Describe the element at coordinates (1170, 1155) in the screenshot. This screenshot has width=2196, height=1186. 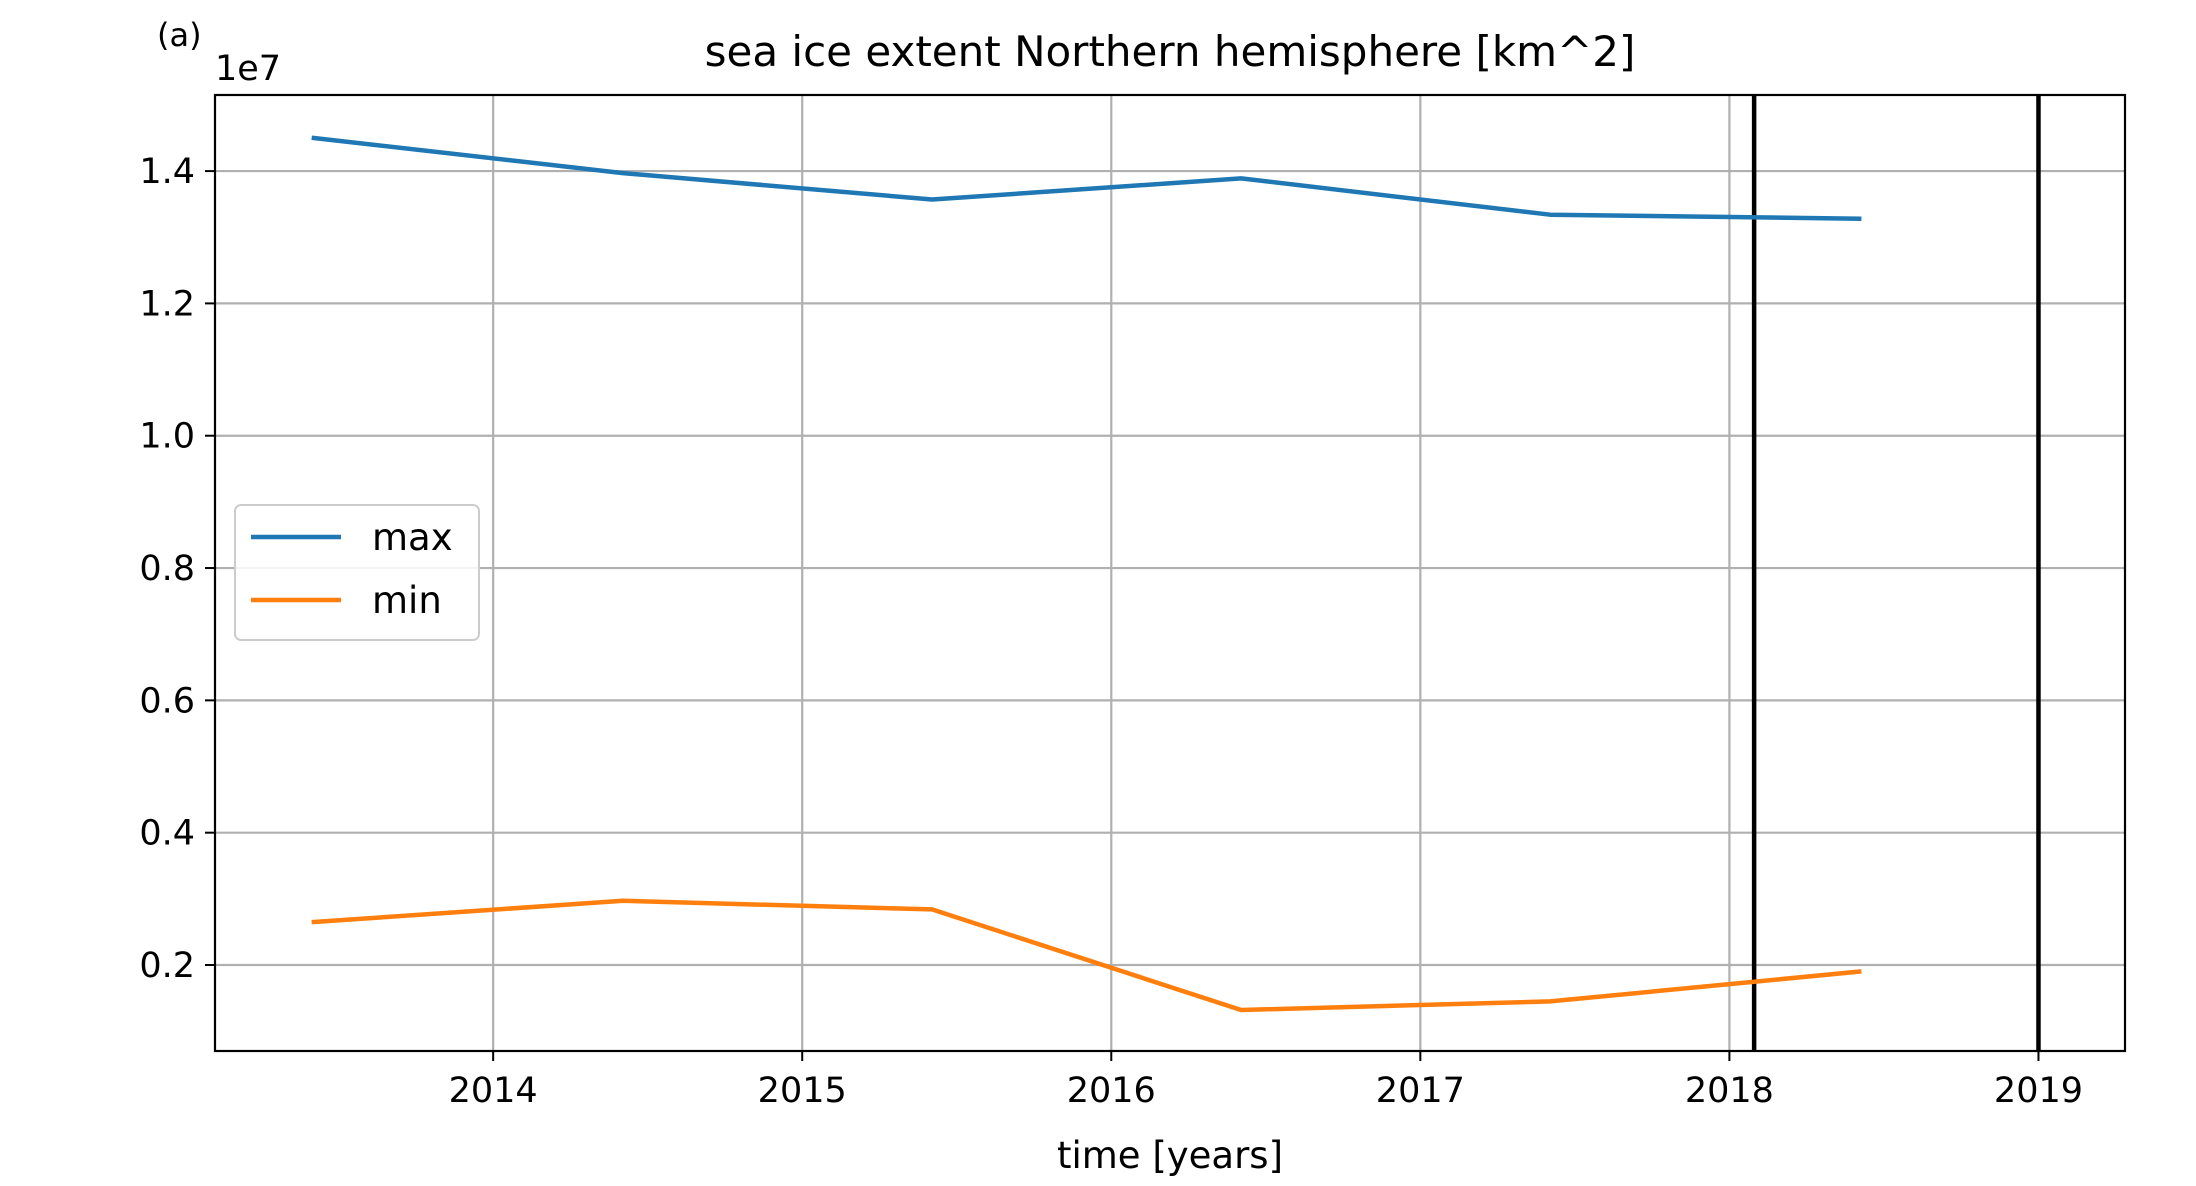
I see `x-axis-label: time [years]` at that location.